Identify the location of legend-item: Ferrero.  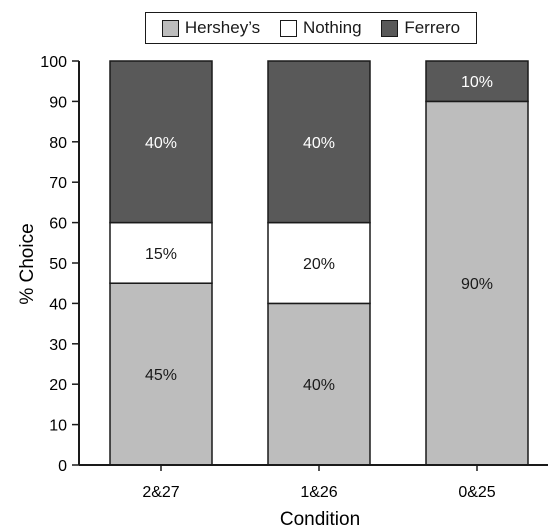
(420, 28).